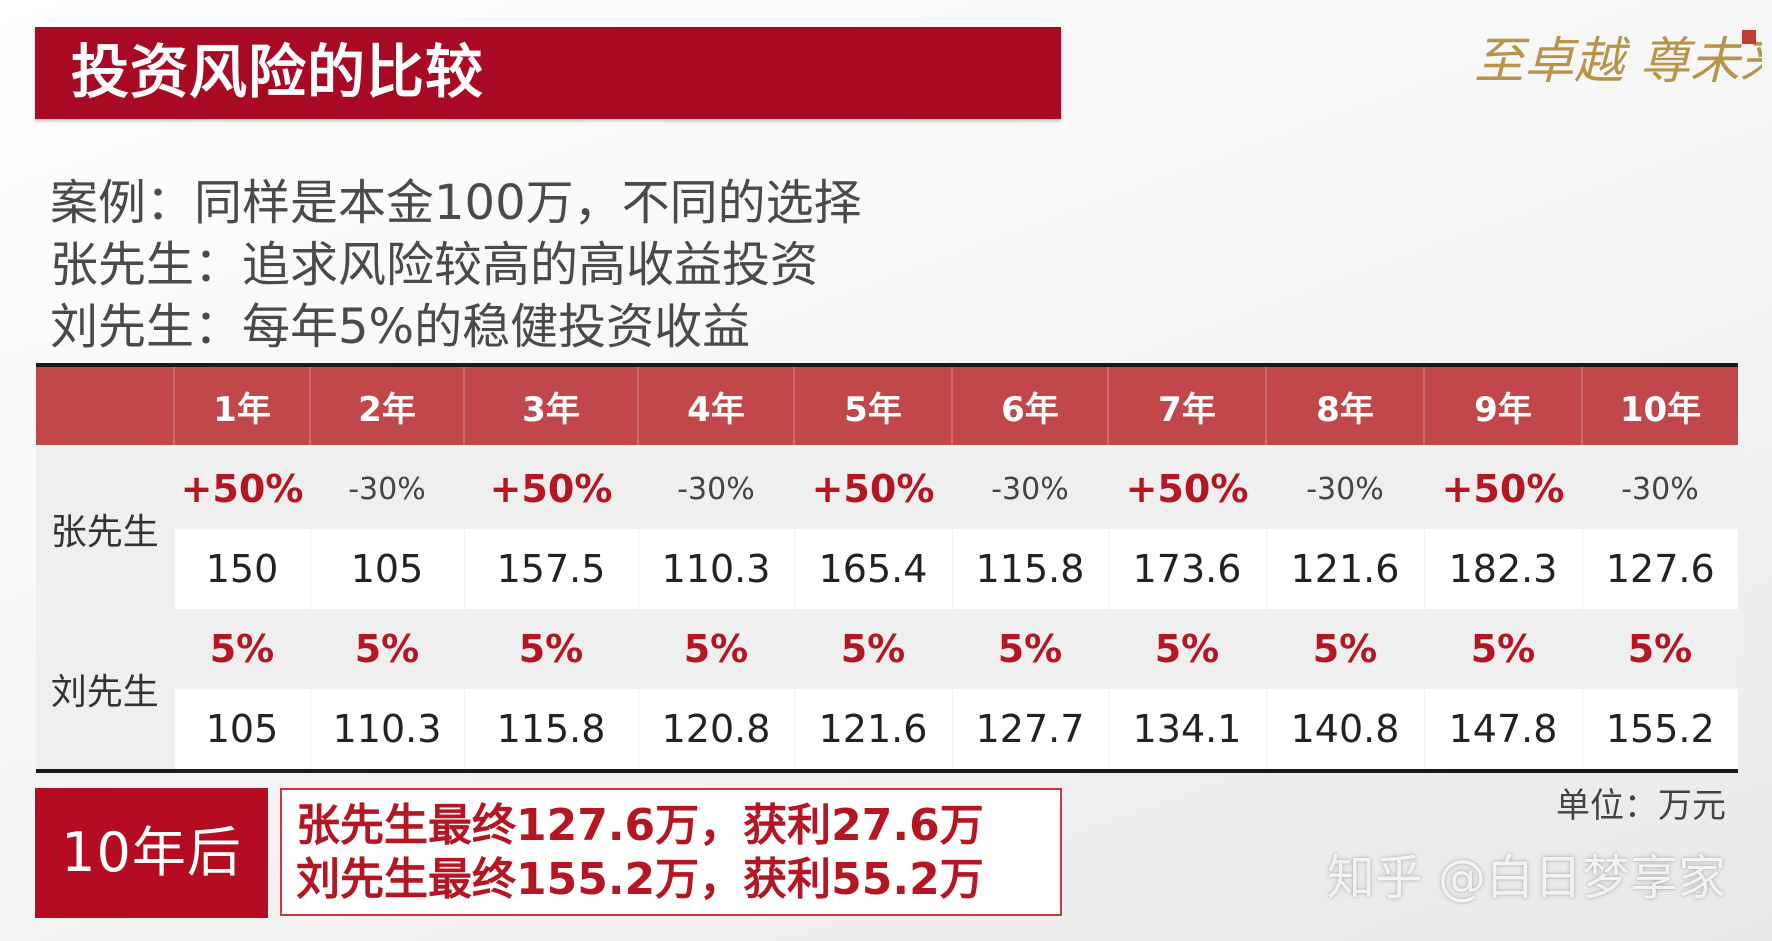 The height and width of the screenshot is (941, 1772). Describe the element at coordinates (1502, 405) in the screenshot. I see `year-header: 9年` at that location.